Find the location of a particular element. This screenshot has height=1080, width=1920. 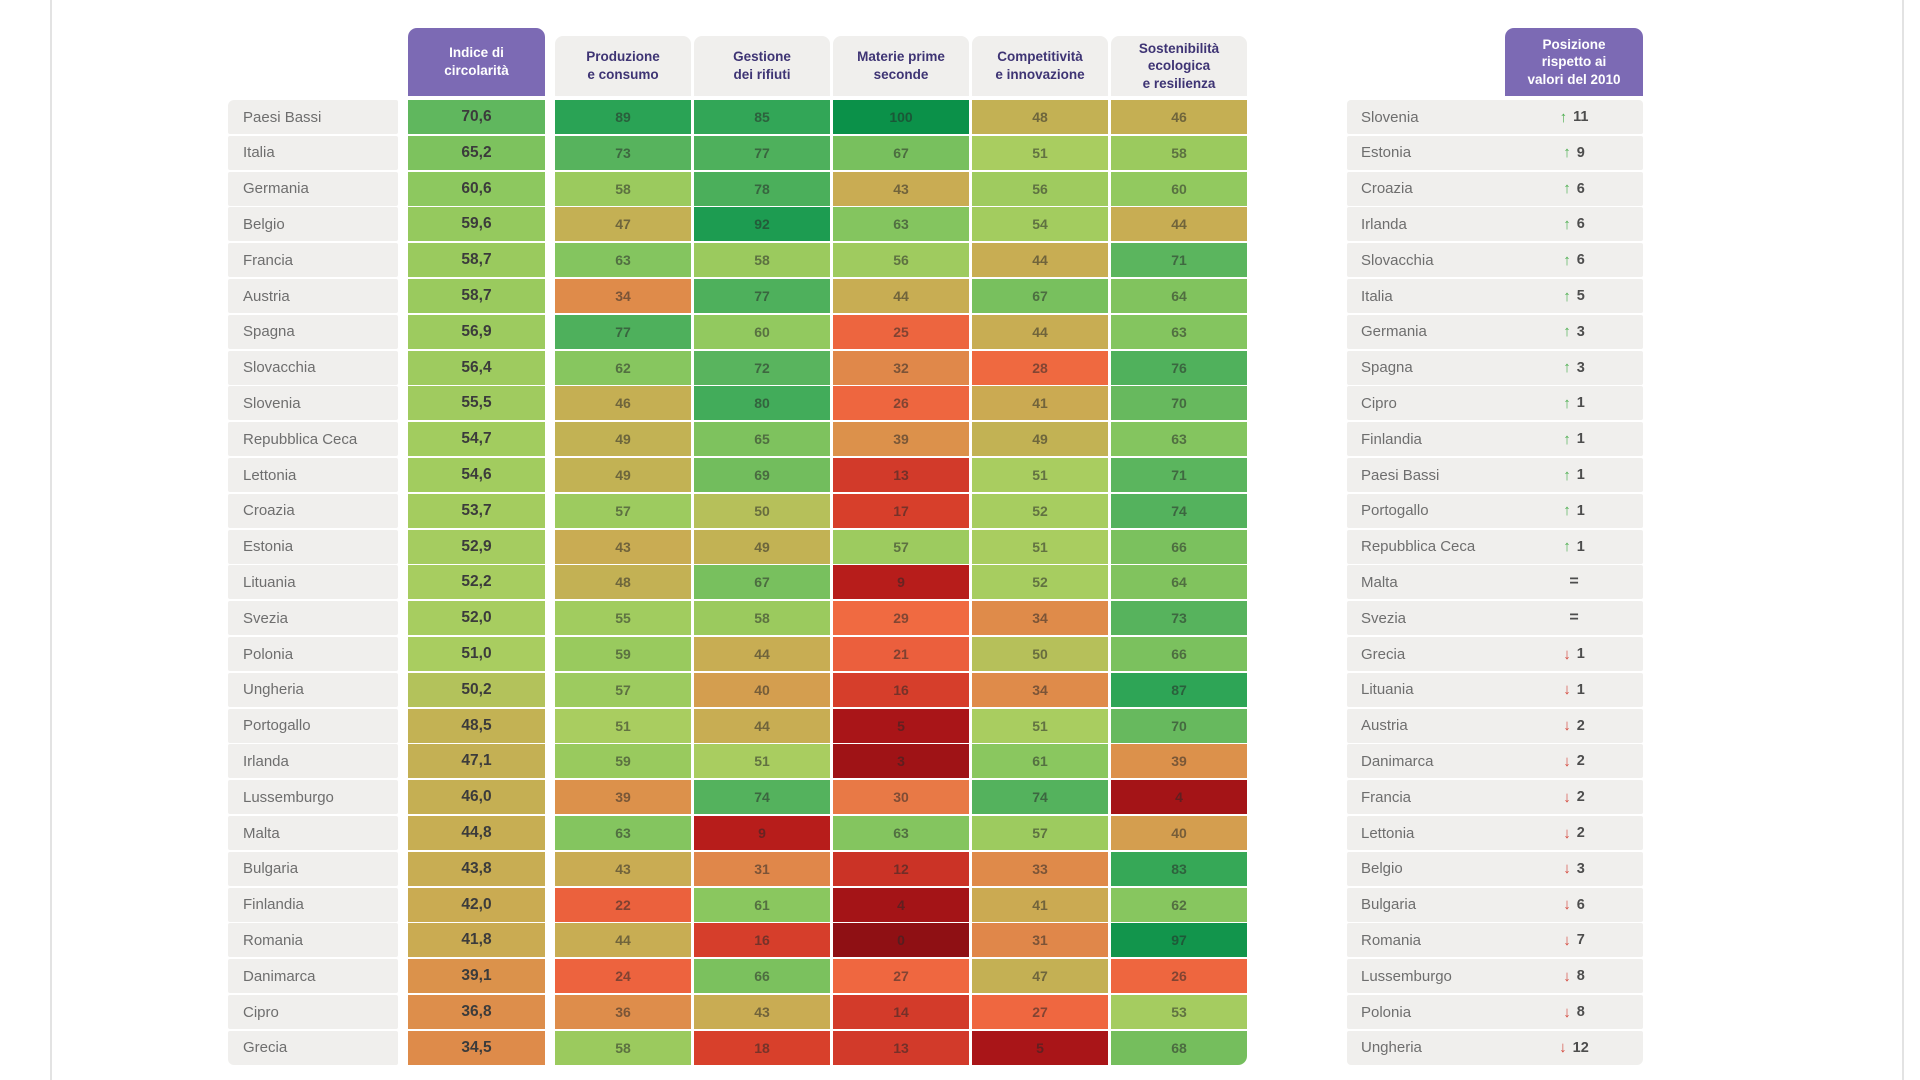

country-label: Belgio is located at coordinates (1382, 869).